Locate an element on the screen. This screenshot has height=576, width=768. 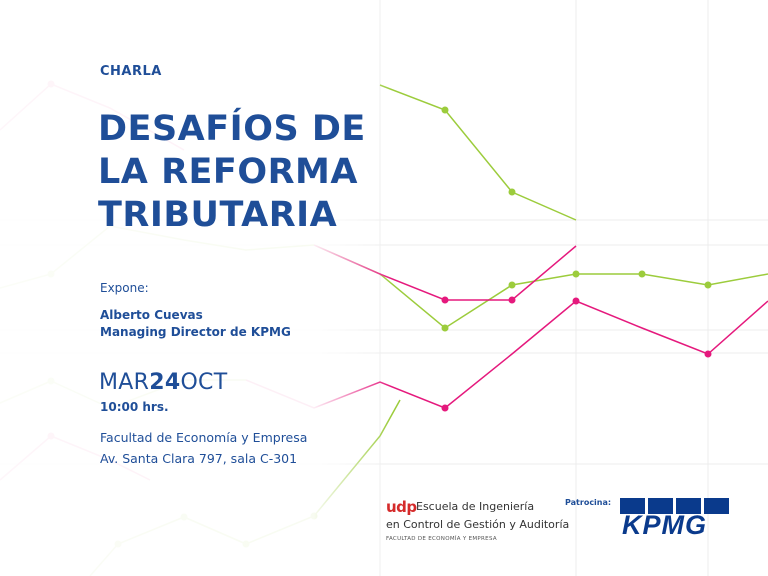
event-type-label: CHARLA is located at coordinates (131, 71).